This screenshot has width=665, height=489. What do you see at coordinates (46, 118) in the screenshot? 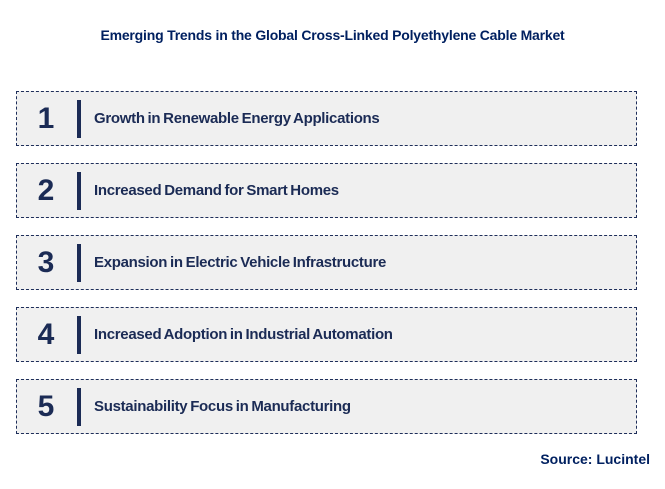
I see `trend-number: 1` at bounding box center [46, 118].